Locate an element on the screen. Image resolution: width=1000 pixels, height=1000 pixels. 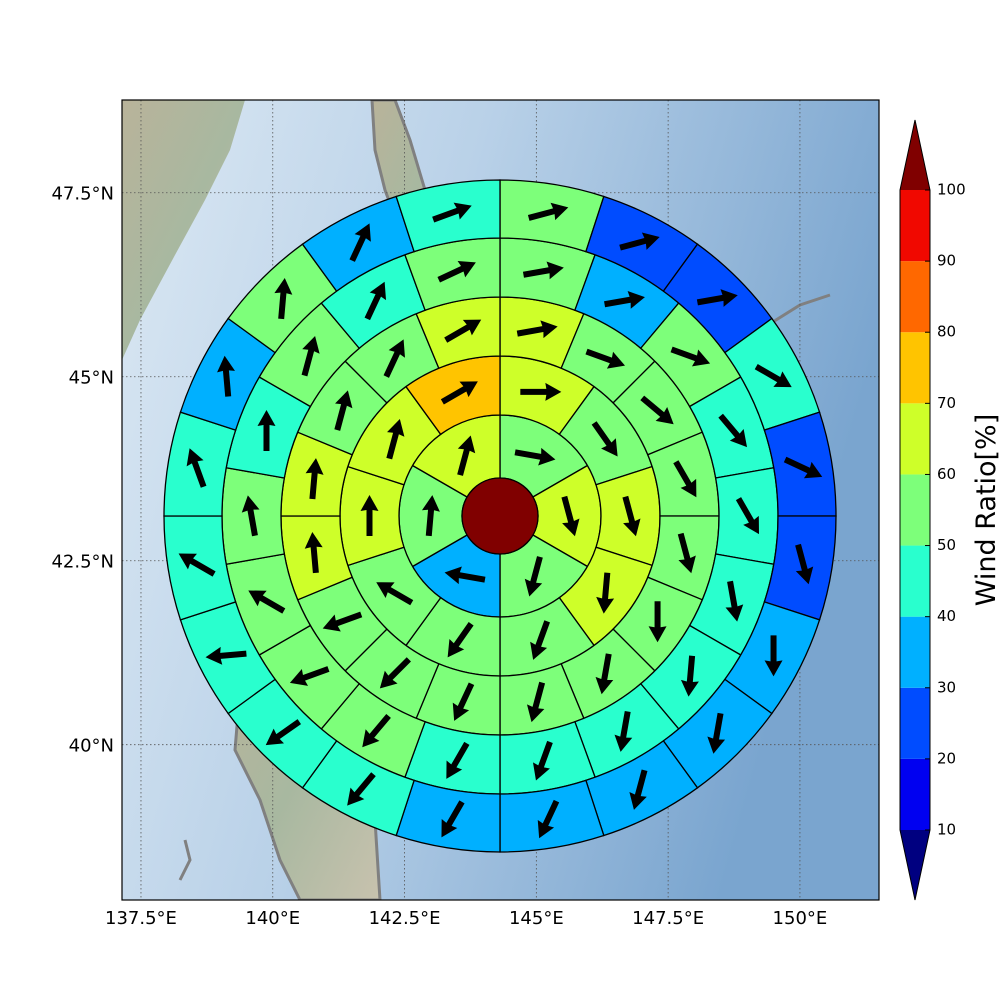
colorbar: 10 20 30 40 50 60 70 80 90 100 Wind Ratio[%] is located at coordinates (949, 510).